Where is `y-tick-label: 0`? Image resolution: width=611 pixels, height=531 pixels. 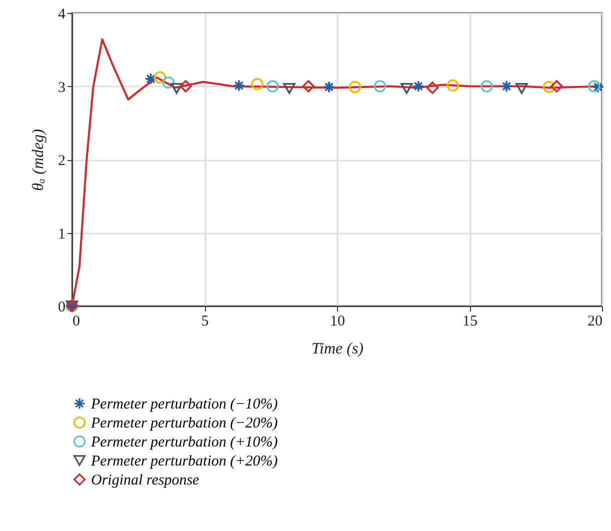 y-tick-label: 0 is located at coordinates (62, 308).